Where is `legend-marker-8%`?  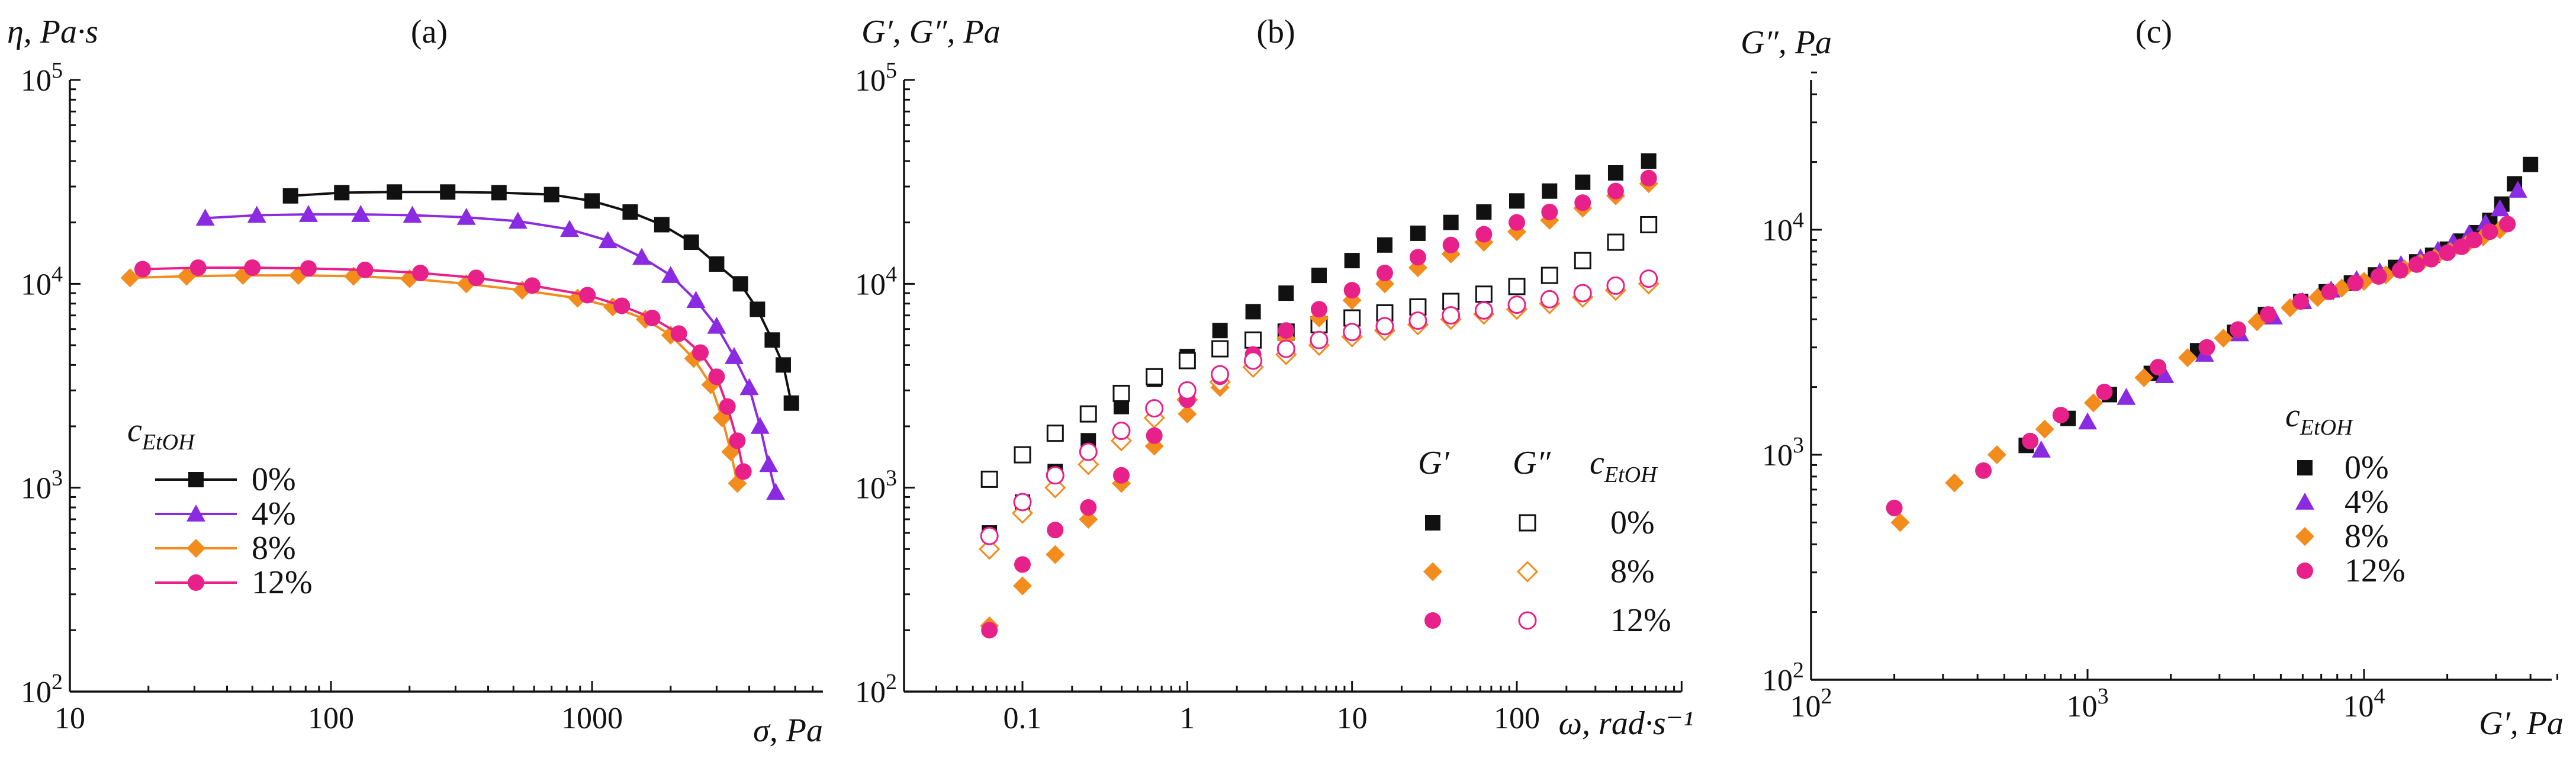 legend-marker-8% is located at coordinates (196, 548).